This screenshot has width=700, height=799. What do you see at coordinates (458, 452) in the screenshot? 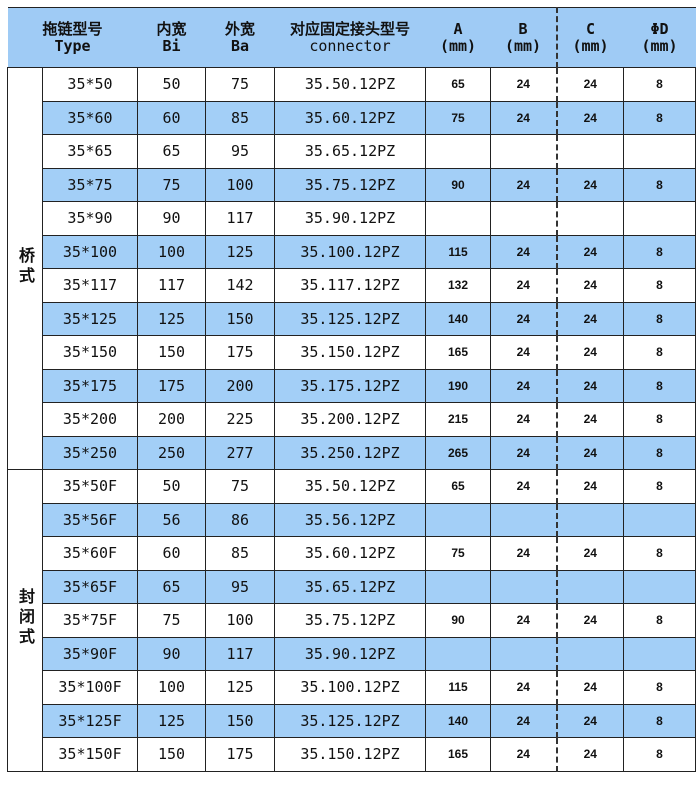
I see `cell-a: 265` at bounding box center [458, 452].